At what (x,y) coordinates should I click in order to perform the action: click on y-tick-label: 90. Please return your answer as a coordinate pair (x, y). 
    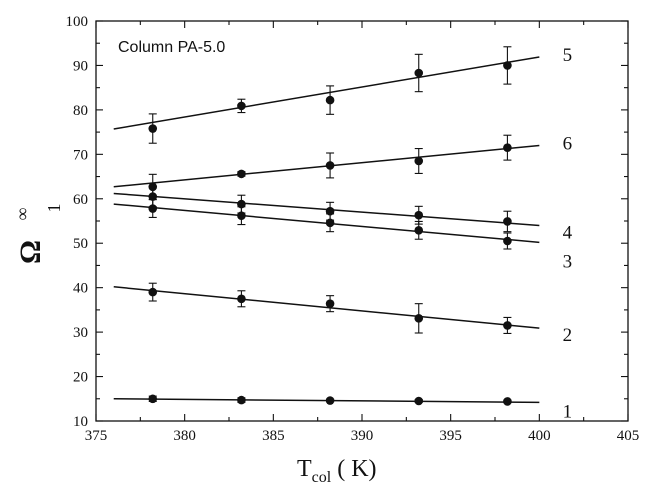
    Looking at the image, I should click on (80, 66).